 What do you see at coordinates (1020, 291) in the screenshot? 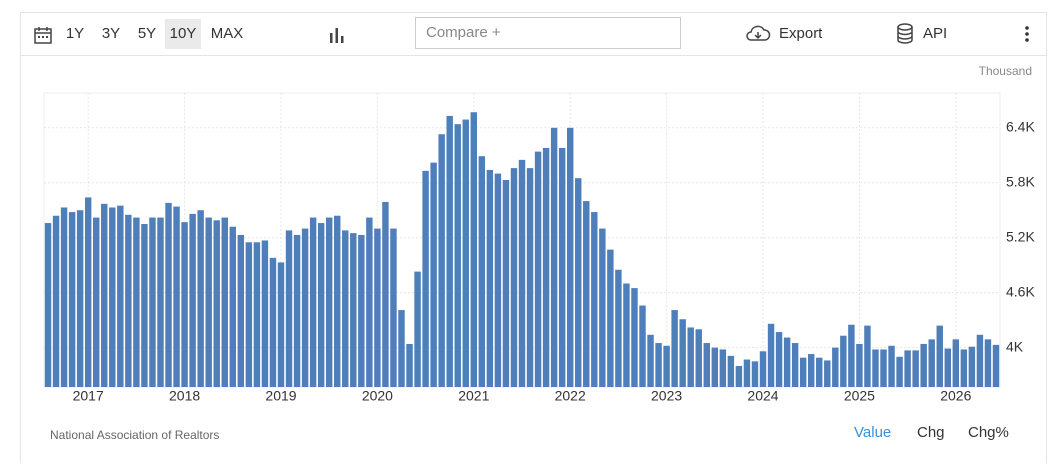
I see `y-tick-label: 4.6K` at bounding box center [1020, 291].